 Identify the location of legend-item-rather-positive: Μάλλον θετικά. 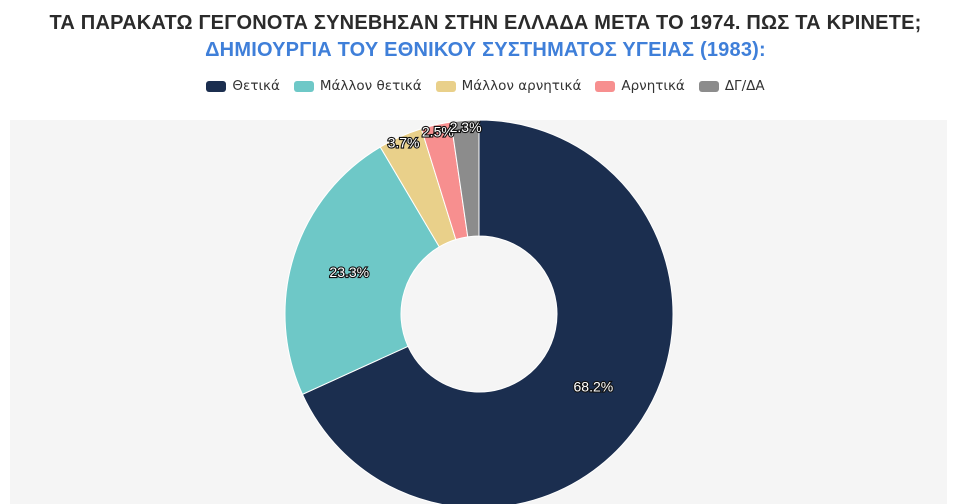
(357, 86).